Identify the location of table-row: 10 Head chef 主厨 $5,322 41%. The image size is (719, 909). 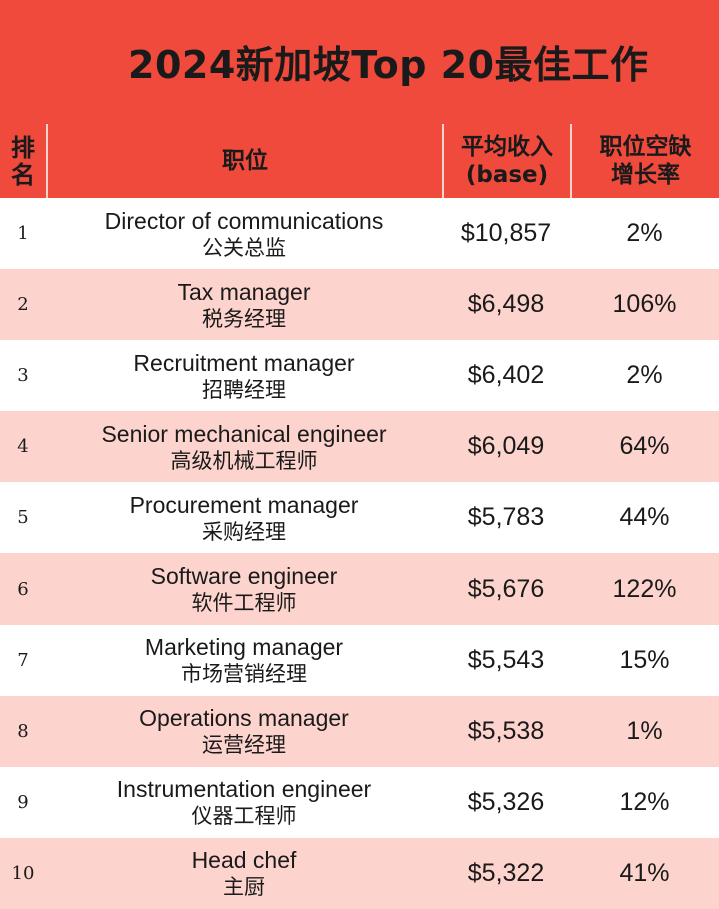
(359, 873).